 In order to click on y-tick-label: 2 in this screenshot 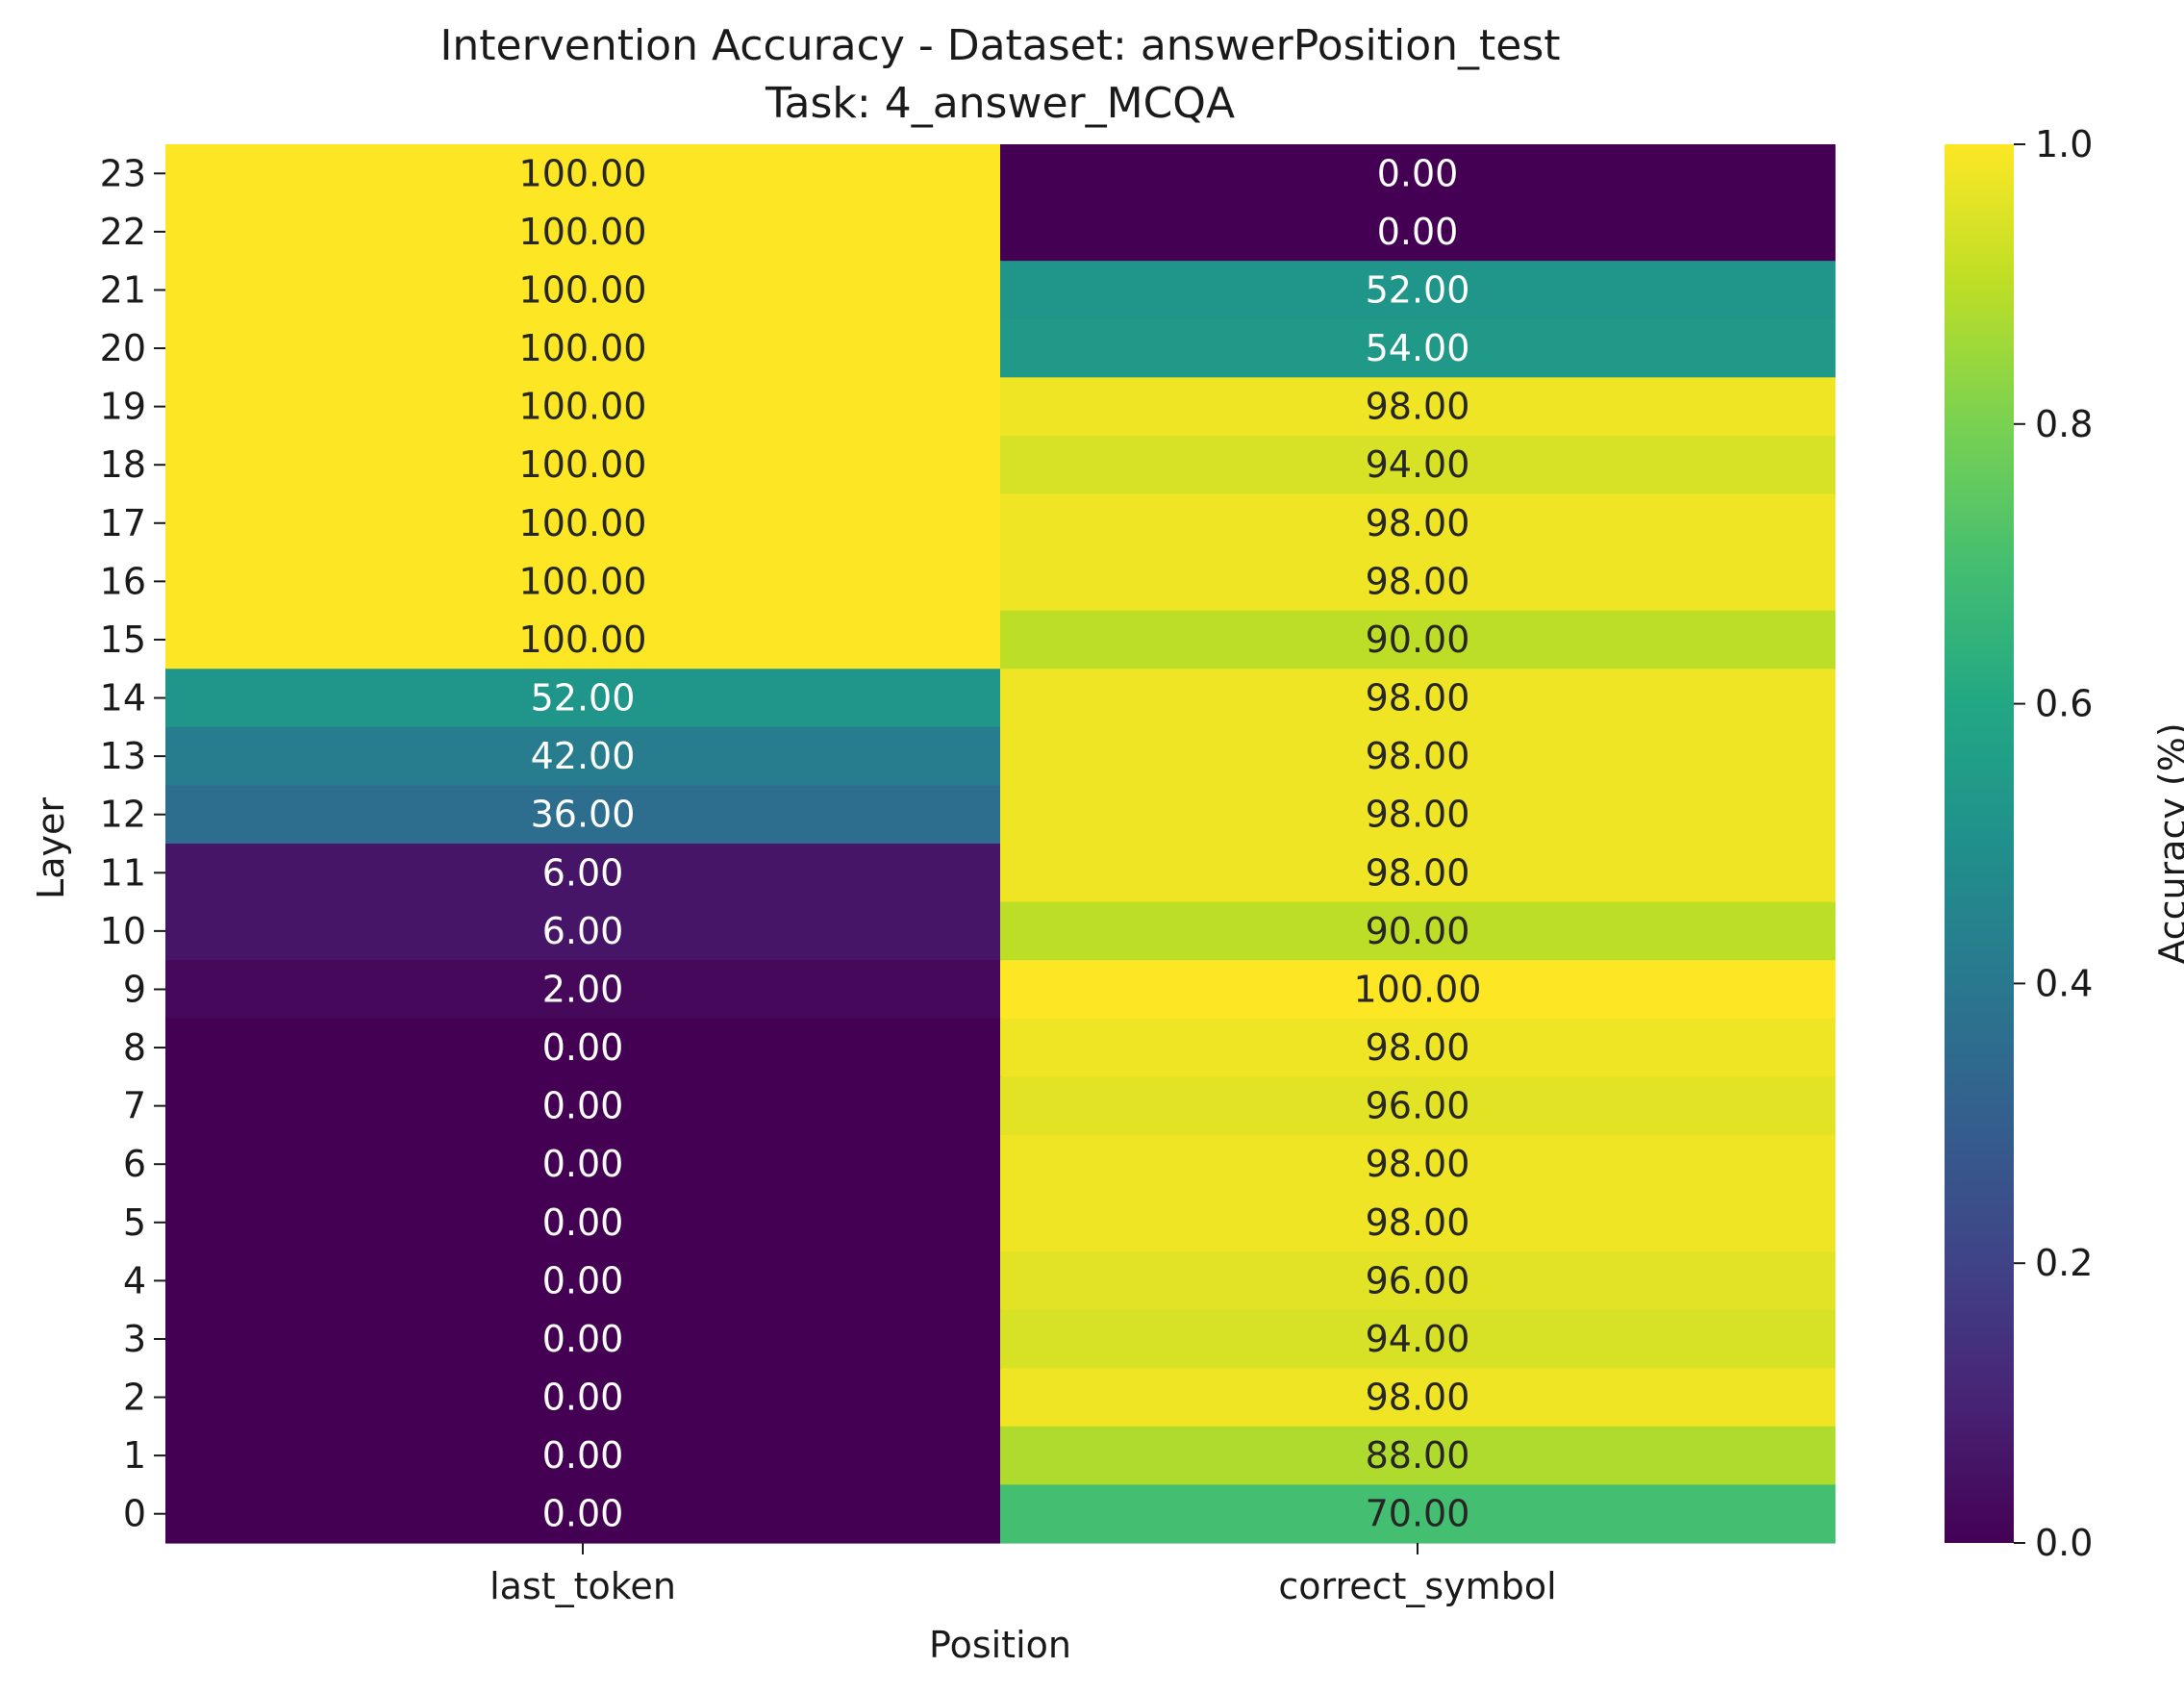, I will do `click(135, 1398)`.